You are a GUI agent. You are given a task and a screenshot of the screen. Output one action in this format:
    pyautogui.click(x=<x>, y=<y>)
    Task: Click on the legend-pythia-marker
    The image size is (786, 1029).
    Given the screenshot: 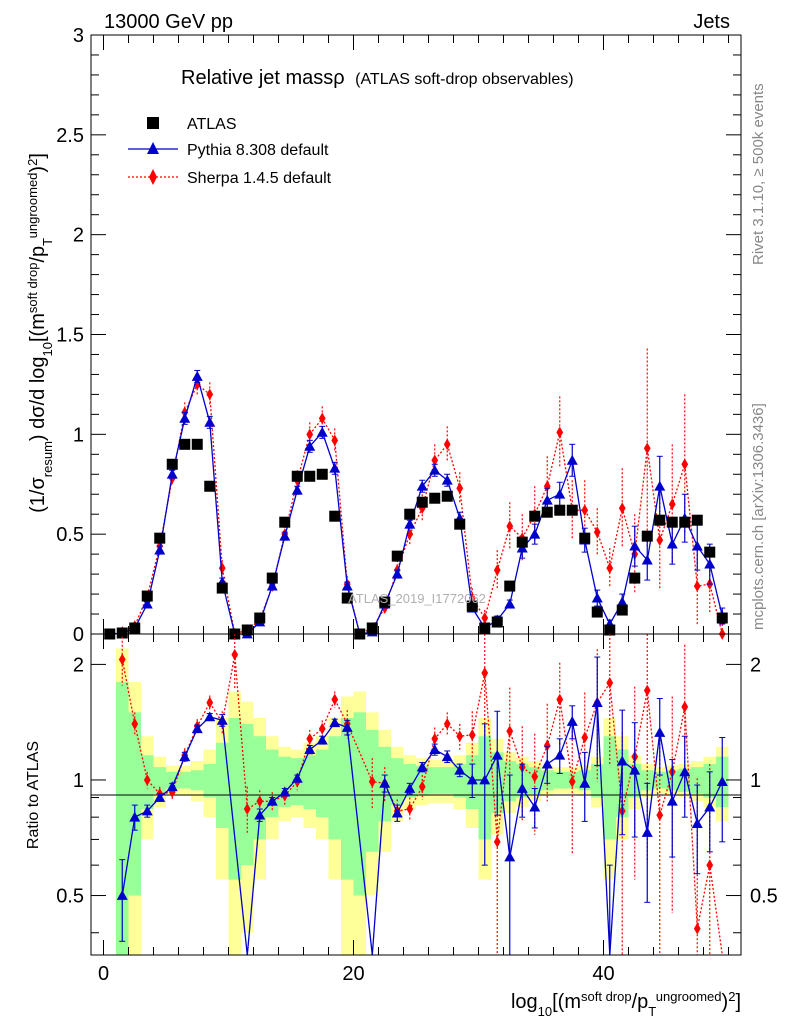 What is the action you would take?
    pyautogui.click(x=153, y=148)
    